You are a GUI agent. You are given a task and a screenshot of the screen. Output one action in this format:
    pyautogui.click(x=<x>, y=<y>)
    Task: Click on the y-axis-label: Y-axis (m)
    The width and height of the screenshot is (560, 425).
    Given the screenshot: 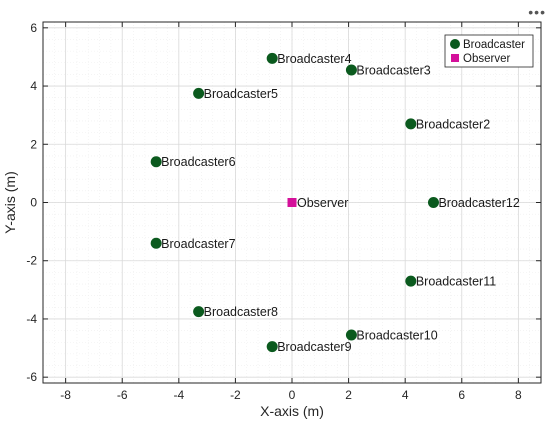 What is the action you would take?
    pyautogui.click(x=10, y=202)
    